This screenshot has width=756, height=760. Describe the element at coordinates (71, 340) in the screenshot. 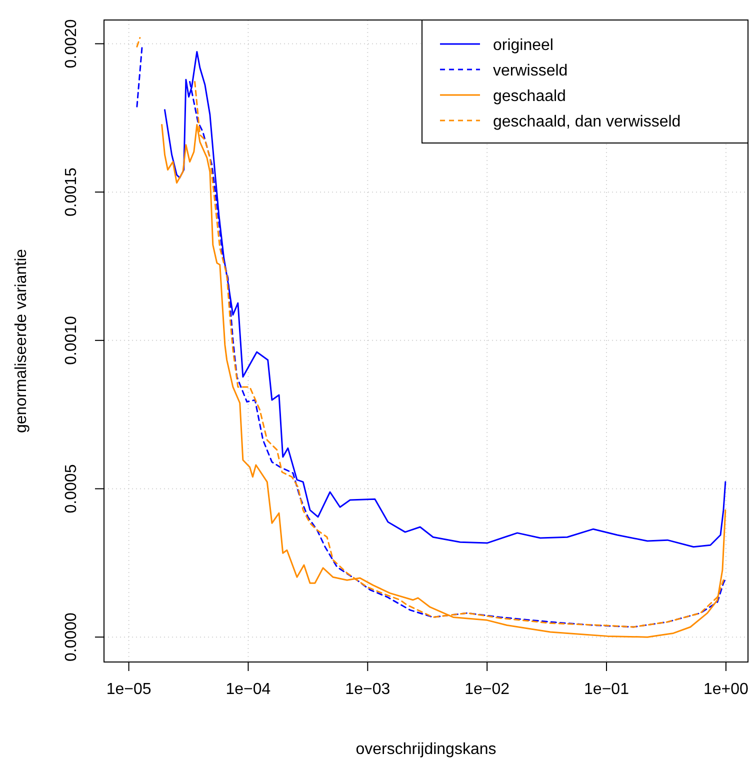

I see `y-tick-label: 0.0010` at that location.